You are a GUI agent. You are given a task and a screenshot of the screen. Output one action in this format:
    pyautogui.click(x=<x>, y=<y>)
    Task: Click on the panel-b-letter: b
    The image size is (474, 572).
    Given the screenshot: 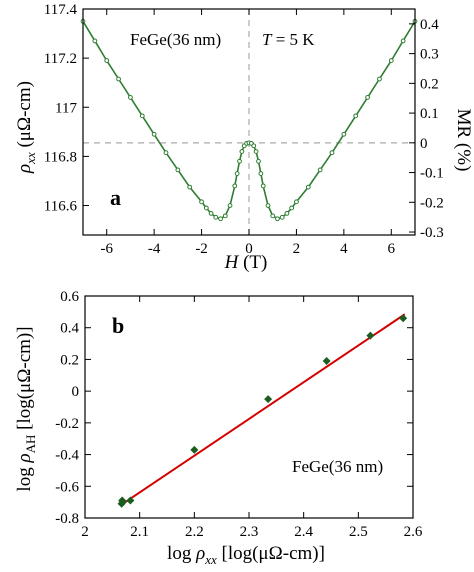 What is the action you would take?
    pyautogui.click(x=118, y=325)
    